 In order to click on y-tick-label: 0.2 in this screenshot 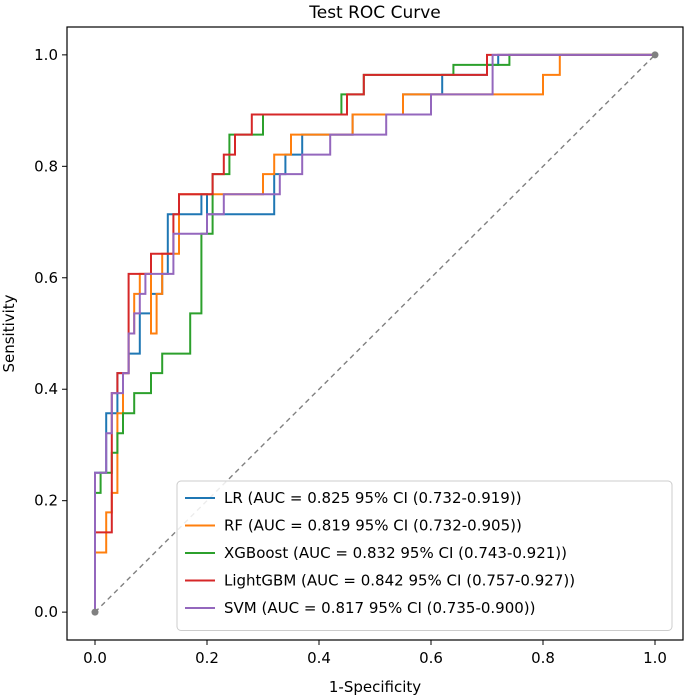, I will do `click(46, 501)`.